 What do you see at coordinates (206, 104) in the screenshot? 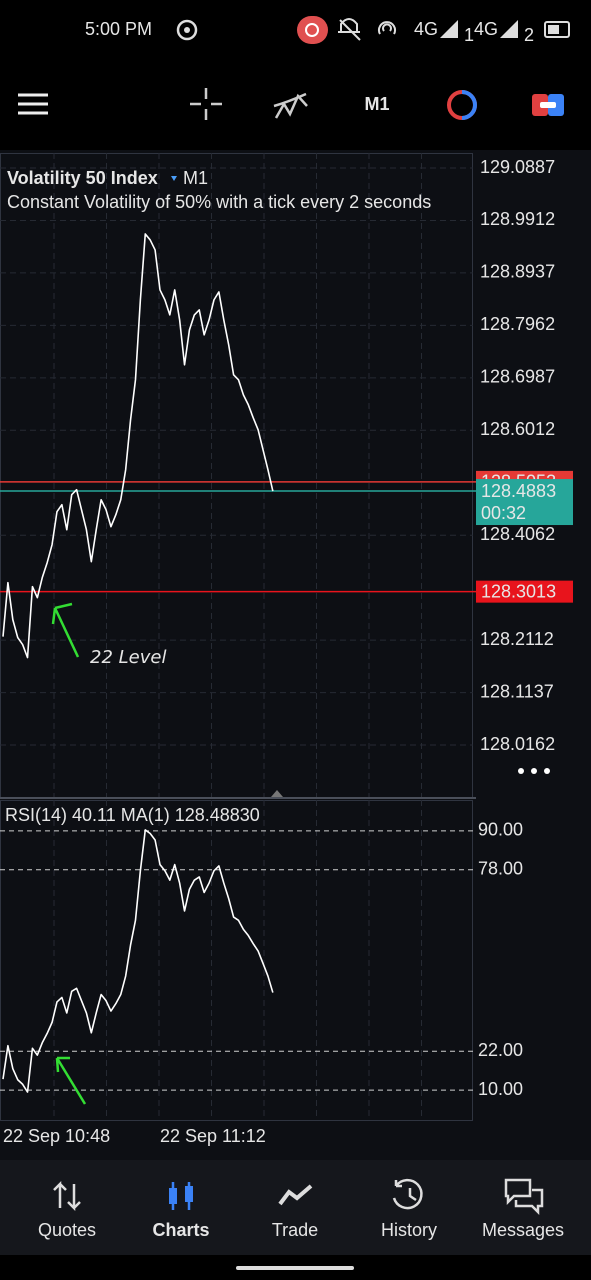
I see `crosshair-button` at bounding box center [206, 104].